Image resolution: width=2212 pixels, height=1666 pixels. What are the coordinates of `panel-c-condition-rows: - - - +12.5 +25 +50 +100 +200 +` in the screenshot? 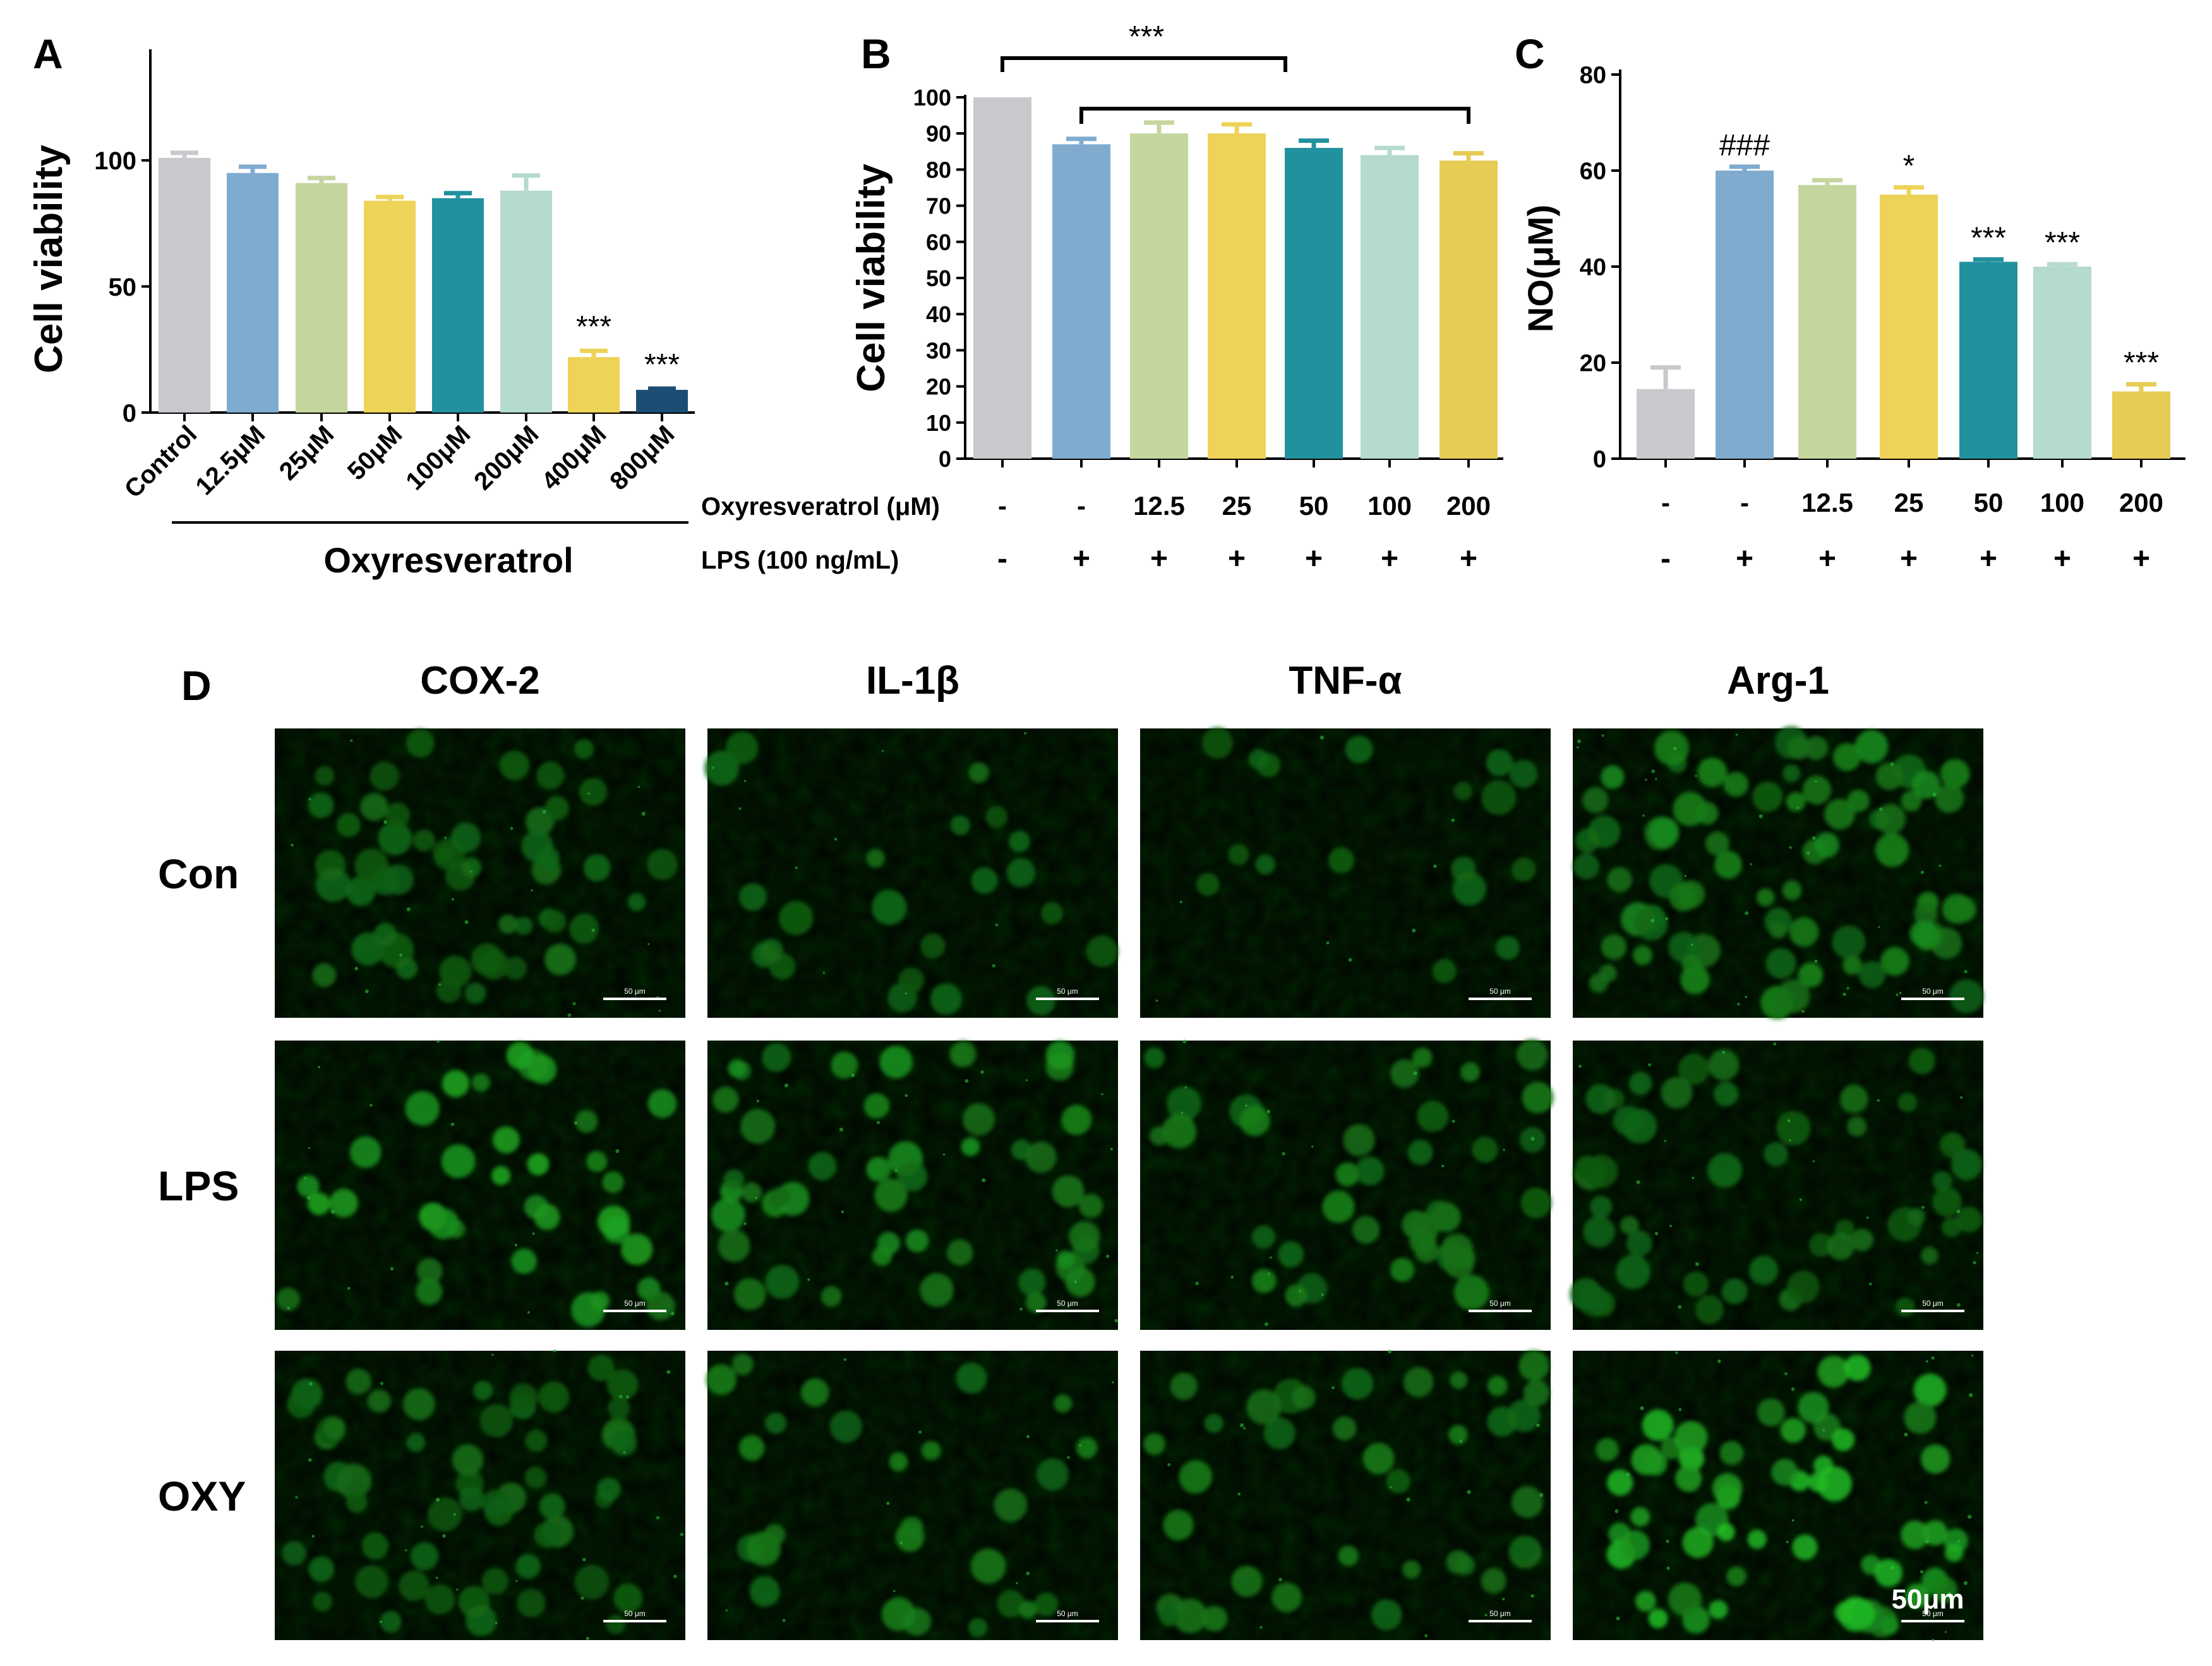 It's located at (1912, 532).